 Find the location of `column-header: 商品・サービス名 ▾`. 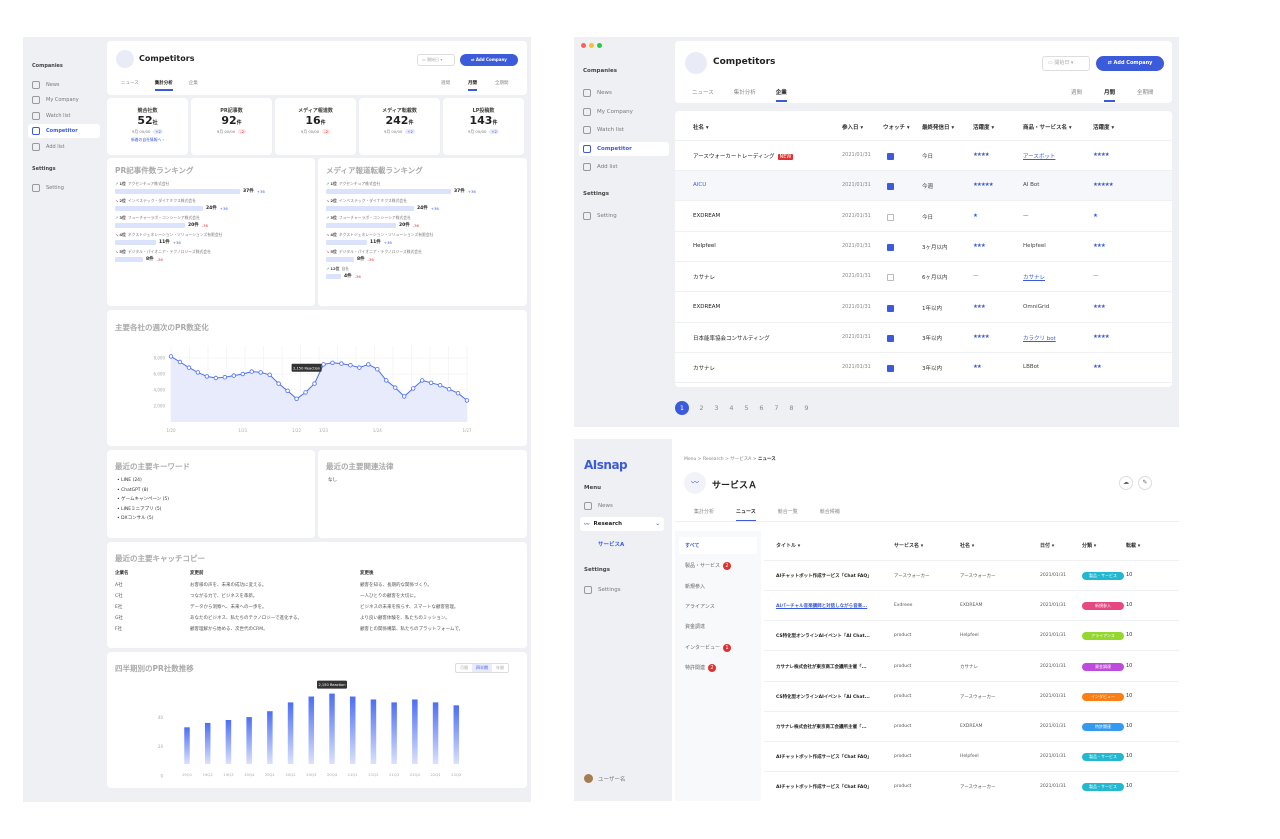

column-header: 商品・サービス名 ▾ is located at coordinates (1047, 128).